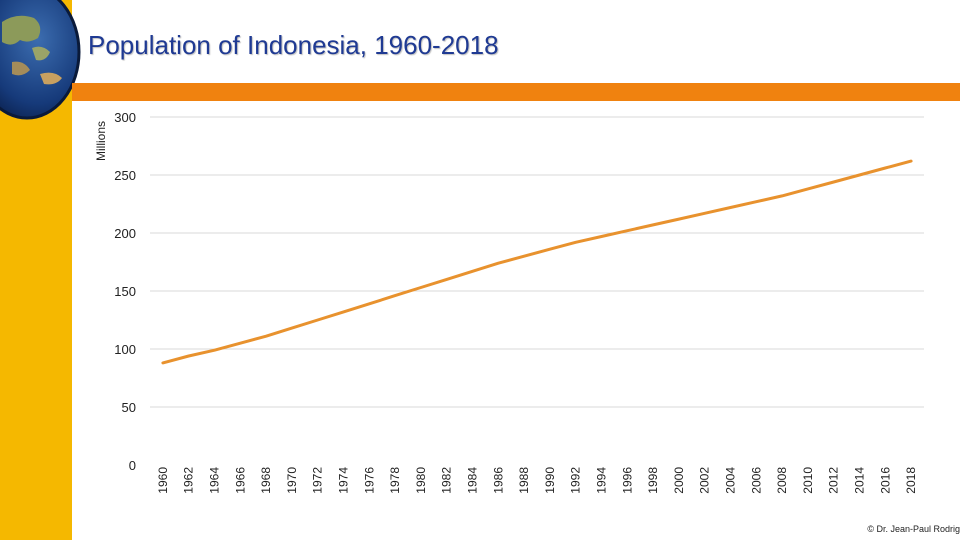 This screenshot has width=960, height=540. Describe the element at coordinates (125, 349) in the screenshot. I see `y-tick-label: 100` at that location.